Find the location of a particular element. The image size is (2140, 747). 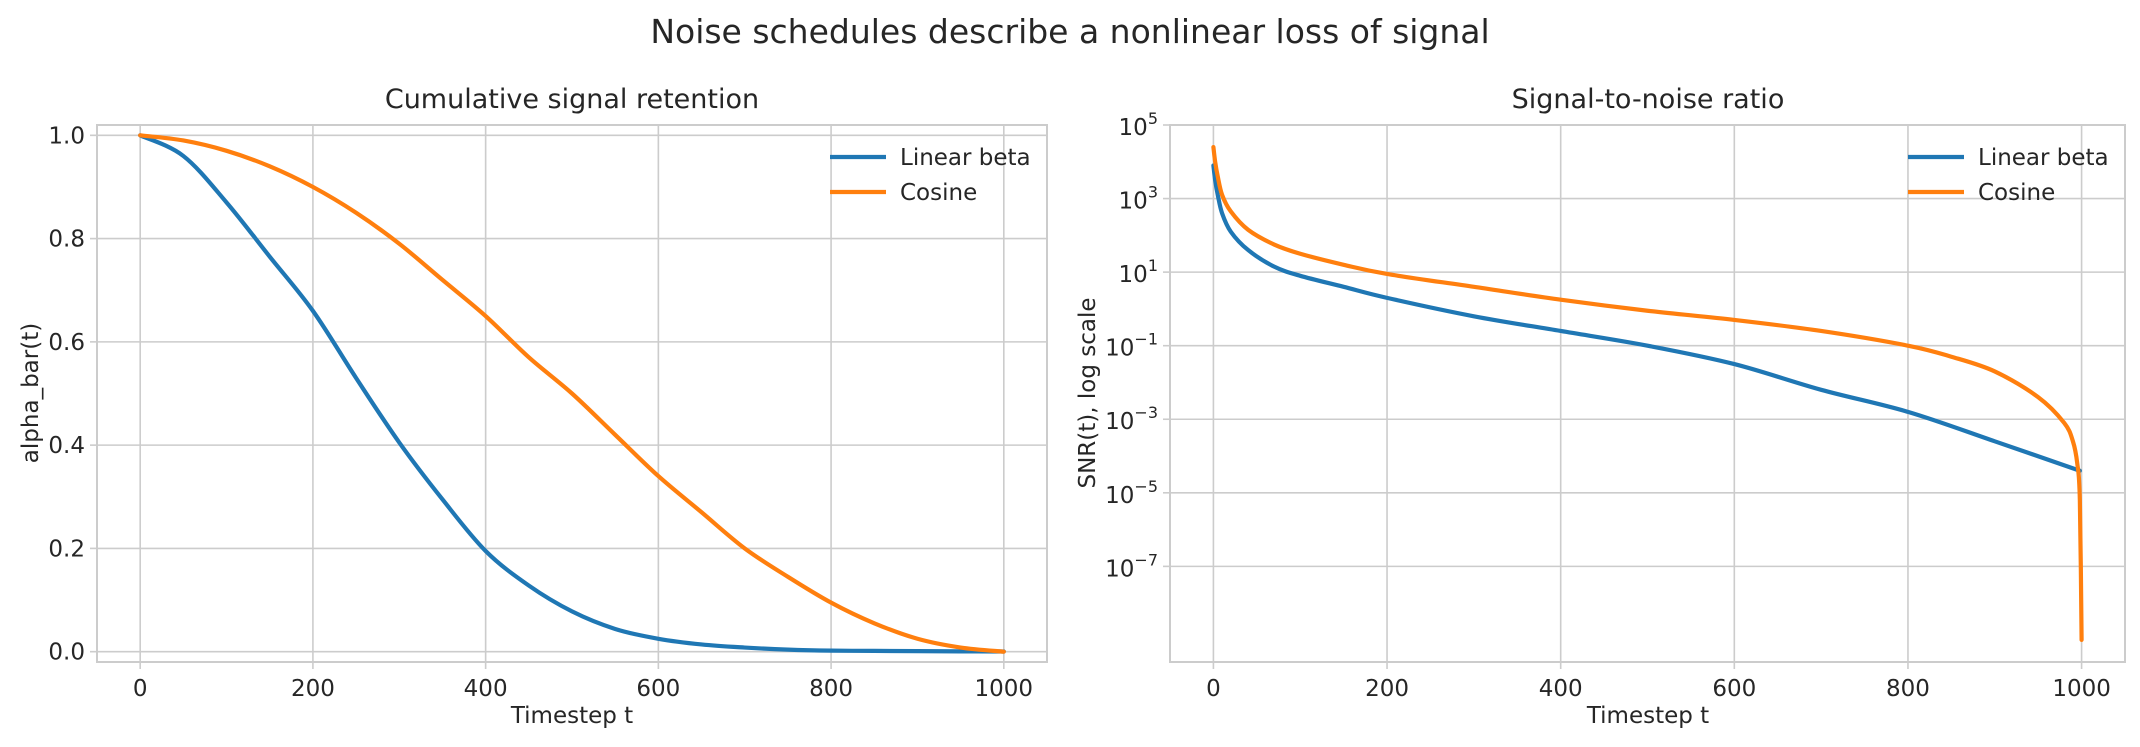

y-tick-label: 10¹ is located at coordinates (1138, 272).